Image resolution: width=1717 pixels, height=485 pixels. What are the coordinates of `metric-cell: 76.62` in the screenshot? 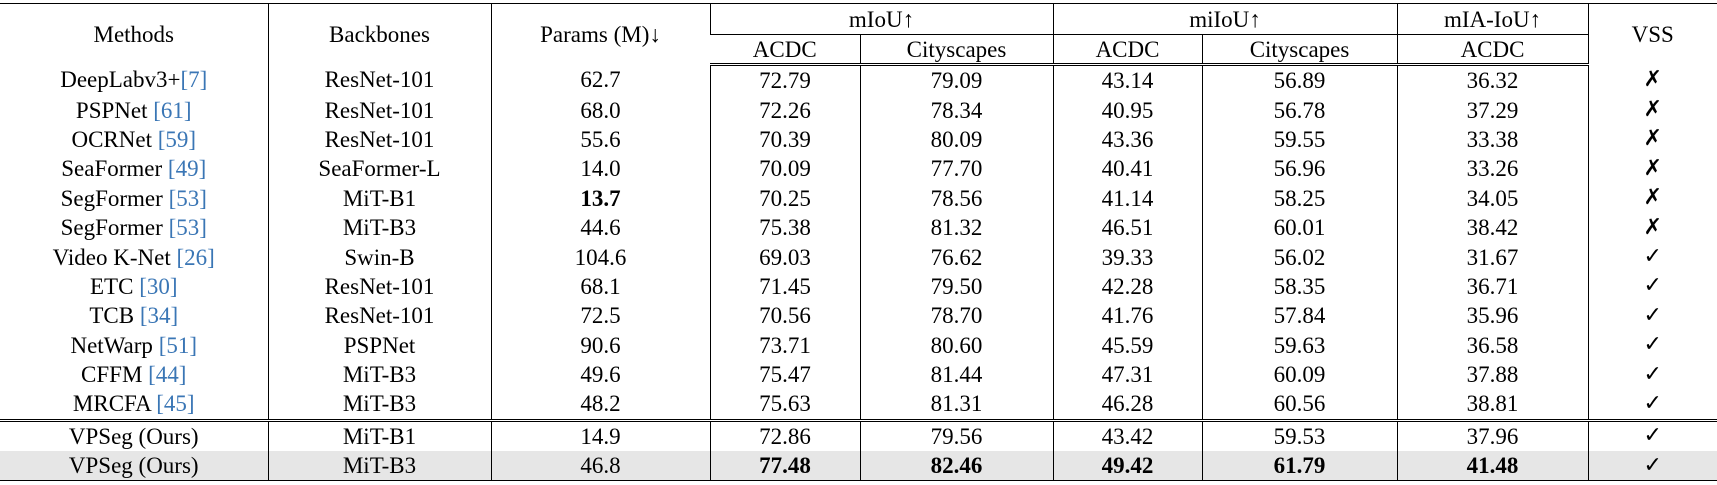 It's located at (956, 257).